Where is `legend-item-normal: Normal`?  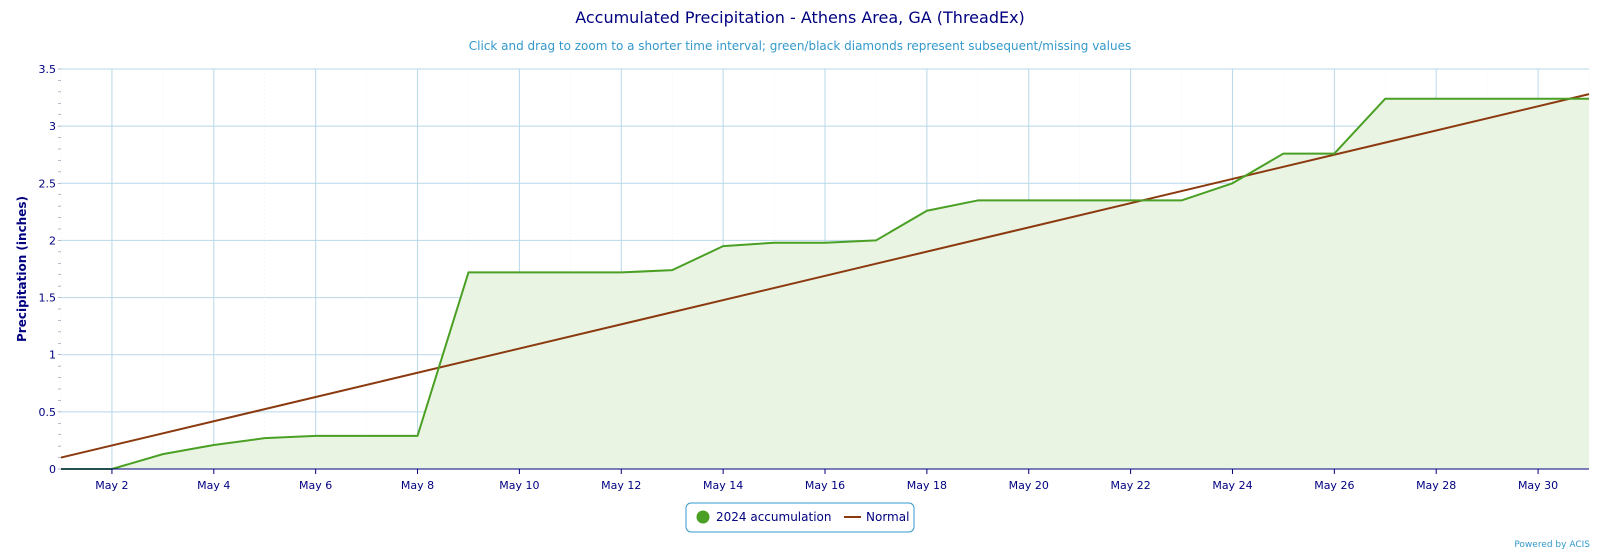
legend-item-normal: Normal is located at coordinates (876, 517).